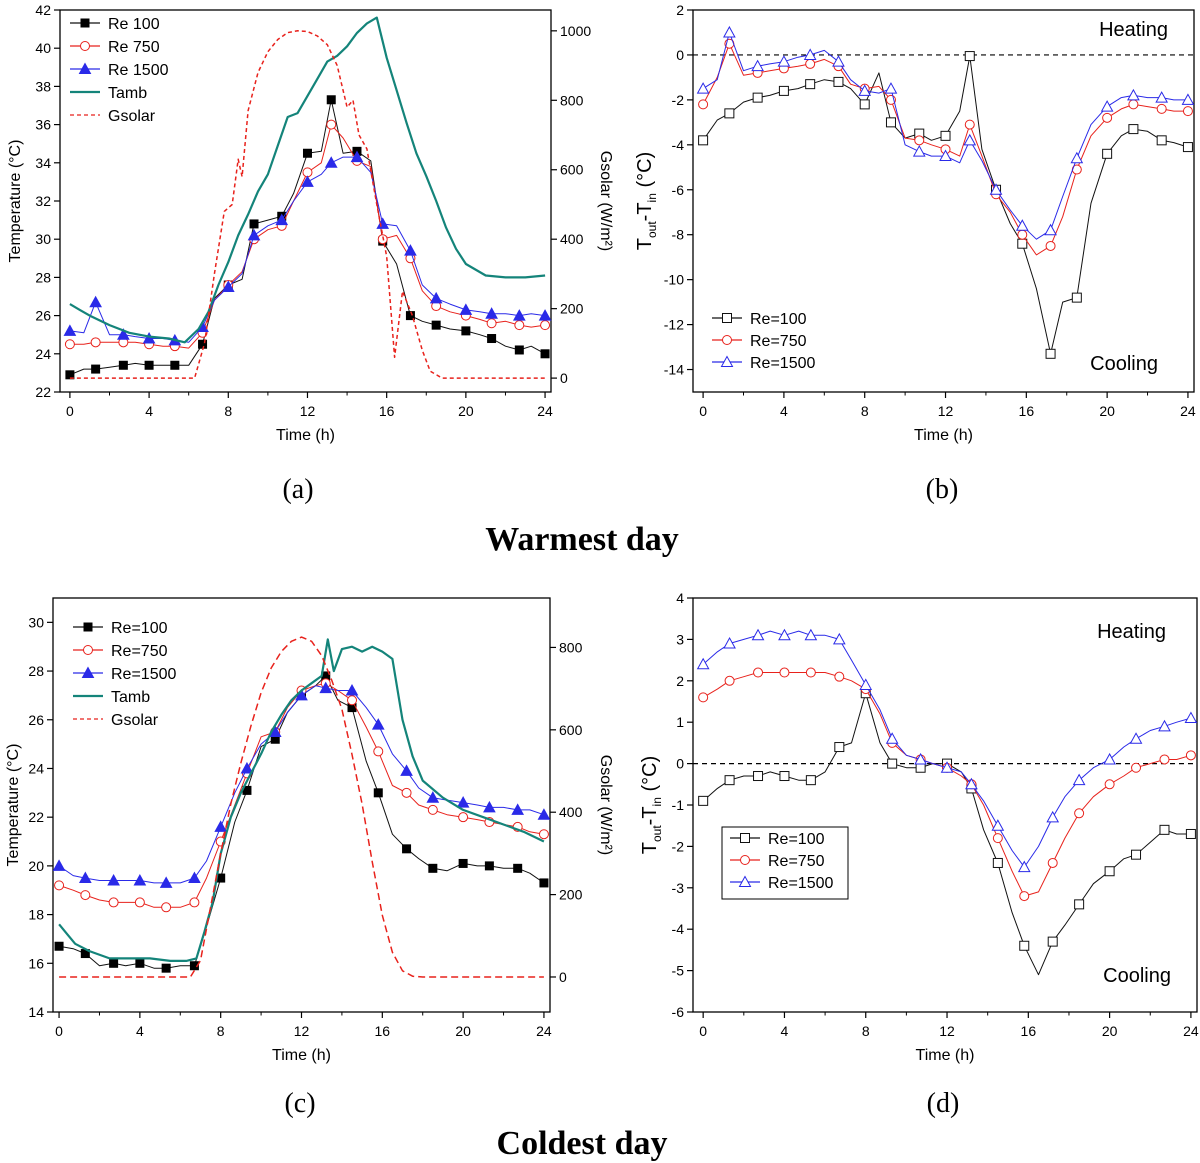  I want to click on legend: Re=100 Re=750 Re=1500 Tamb Gsolar, so click(124, 674).